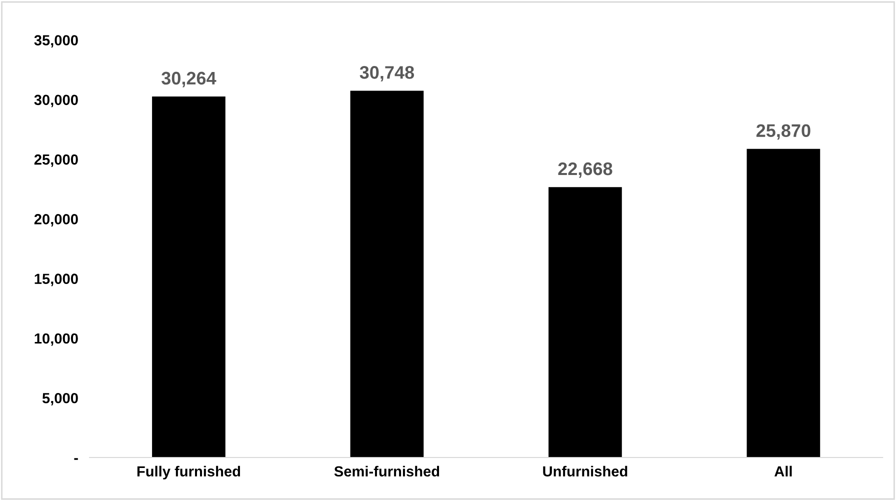 The width and height of the screenshot is (896, 500). I want to click on y-tick-label: 25,000, so click(56, 160).